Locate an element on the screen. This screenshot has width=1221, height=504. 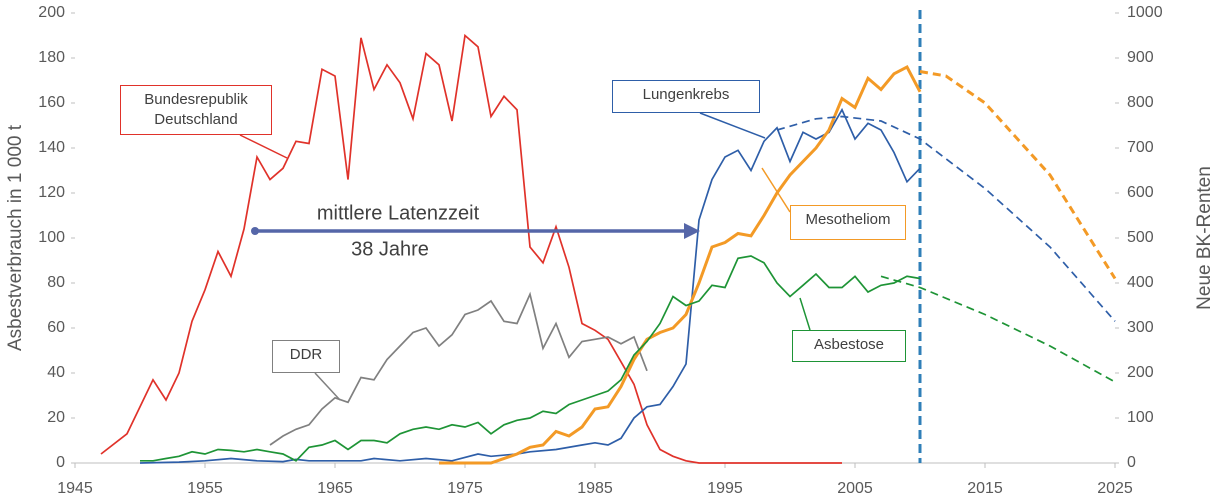
y2-tick-label: 800 is located at coordinates (1140, 102).